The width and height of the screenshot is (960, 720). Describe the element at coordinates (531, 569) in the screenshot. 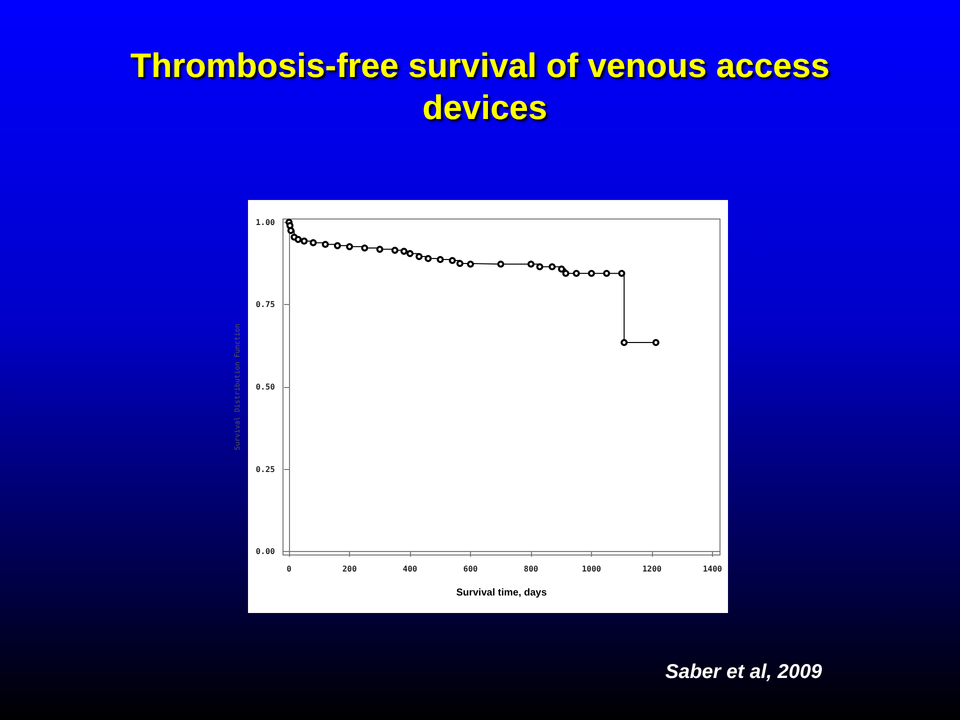

I see `x-tick-label: 800` at that location.